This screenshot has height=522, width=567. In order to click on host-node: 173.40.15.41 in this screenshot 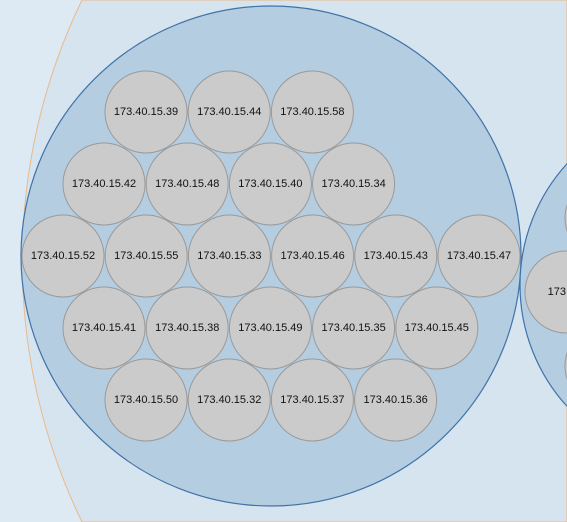, I will do `click(104, 328)`.